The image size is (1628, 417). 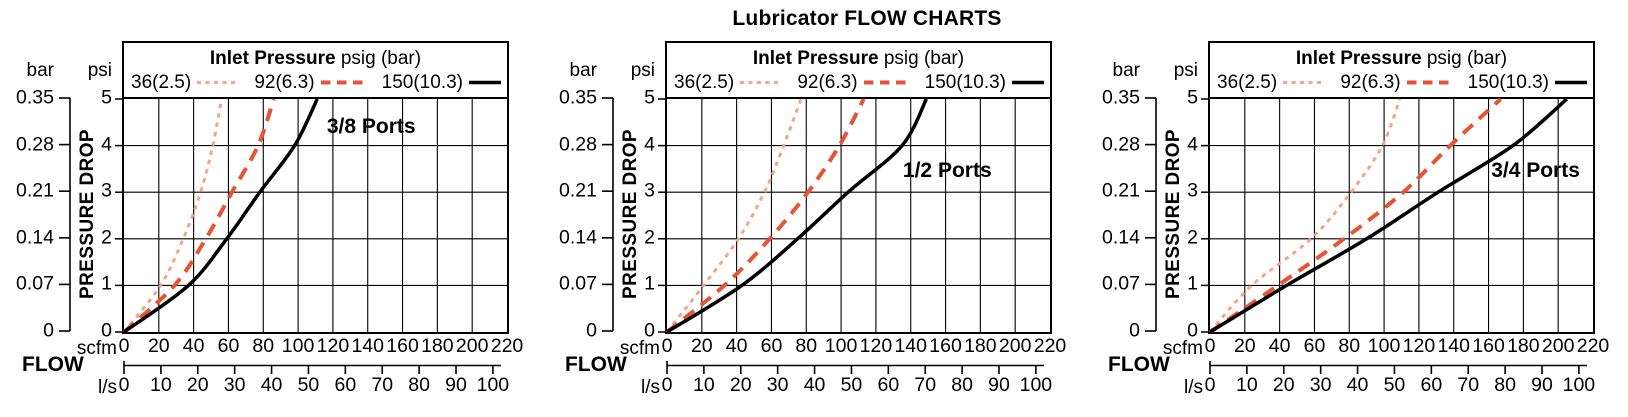 What do you see at coordinates (1121, 283) in the screenshot?
I see `bar-tick-label: 0.07` at bounding box center [1121, 283].